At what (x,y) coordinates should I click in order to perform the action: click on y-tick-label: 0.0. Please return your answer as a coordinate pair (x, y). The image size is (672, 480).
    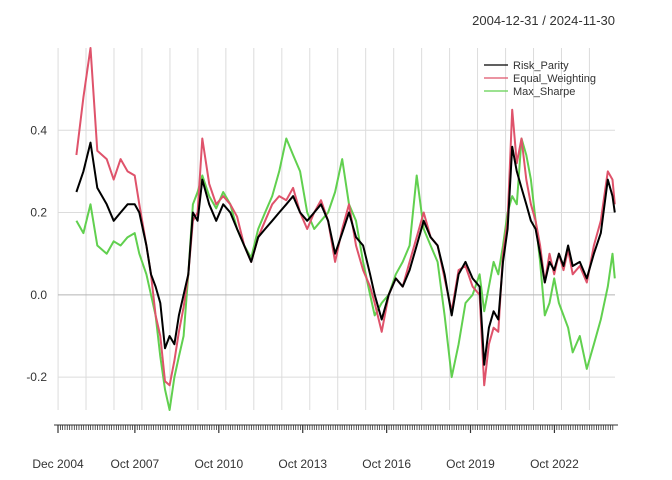
    Looking at the image, I should click on (38, 295).